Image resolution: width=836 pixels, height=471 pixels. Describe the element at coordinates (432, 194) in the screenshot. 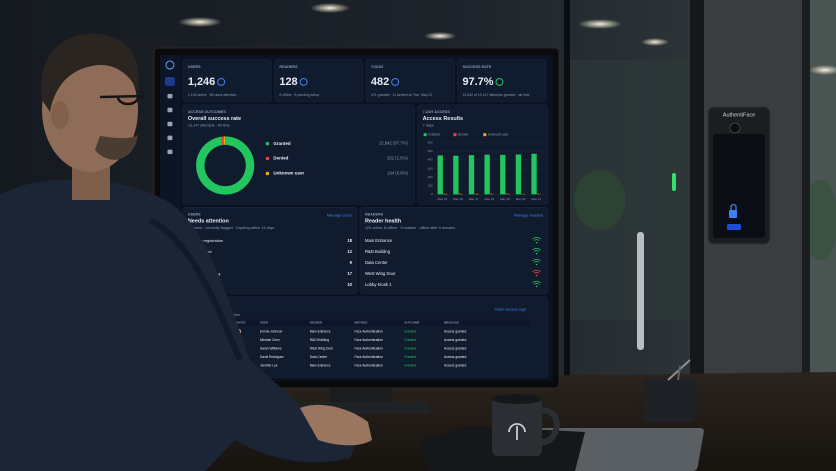

I see `y-tick-label: 0` at that location.